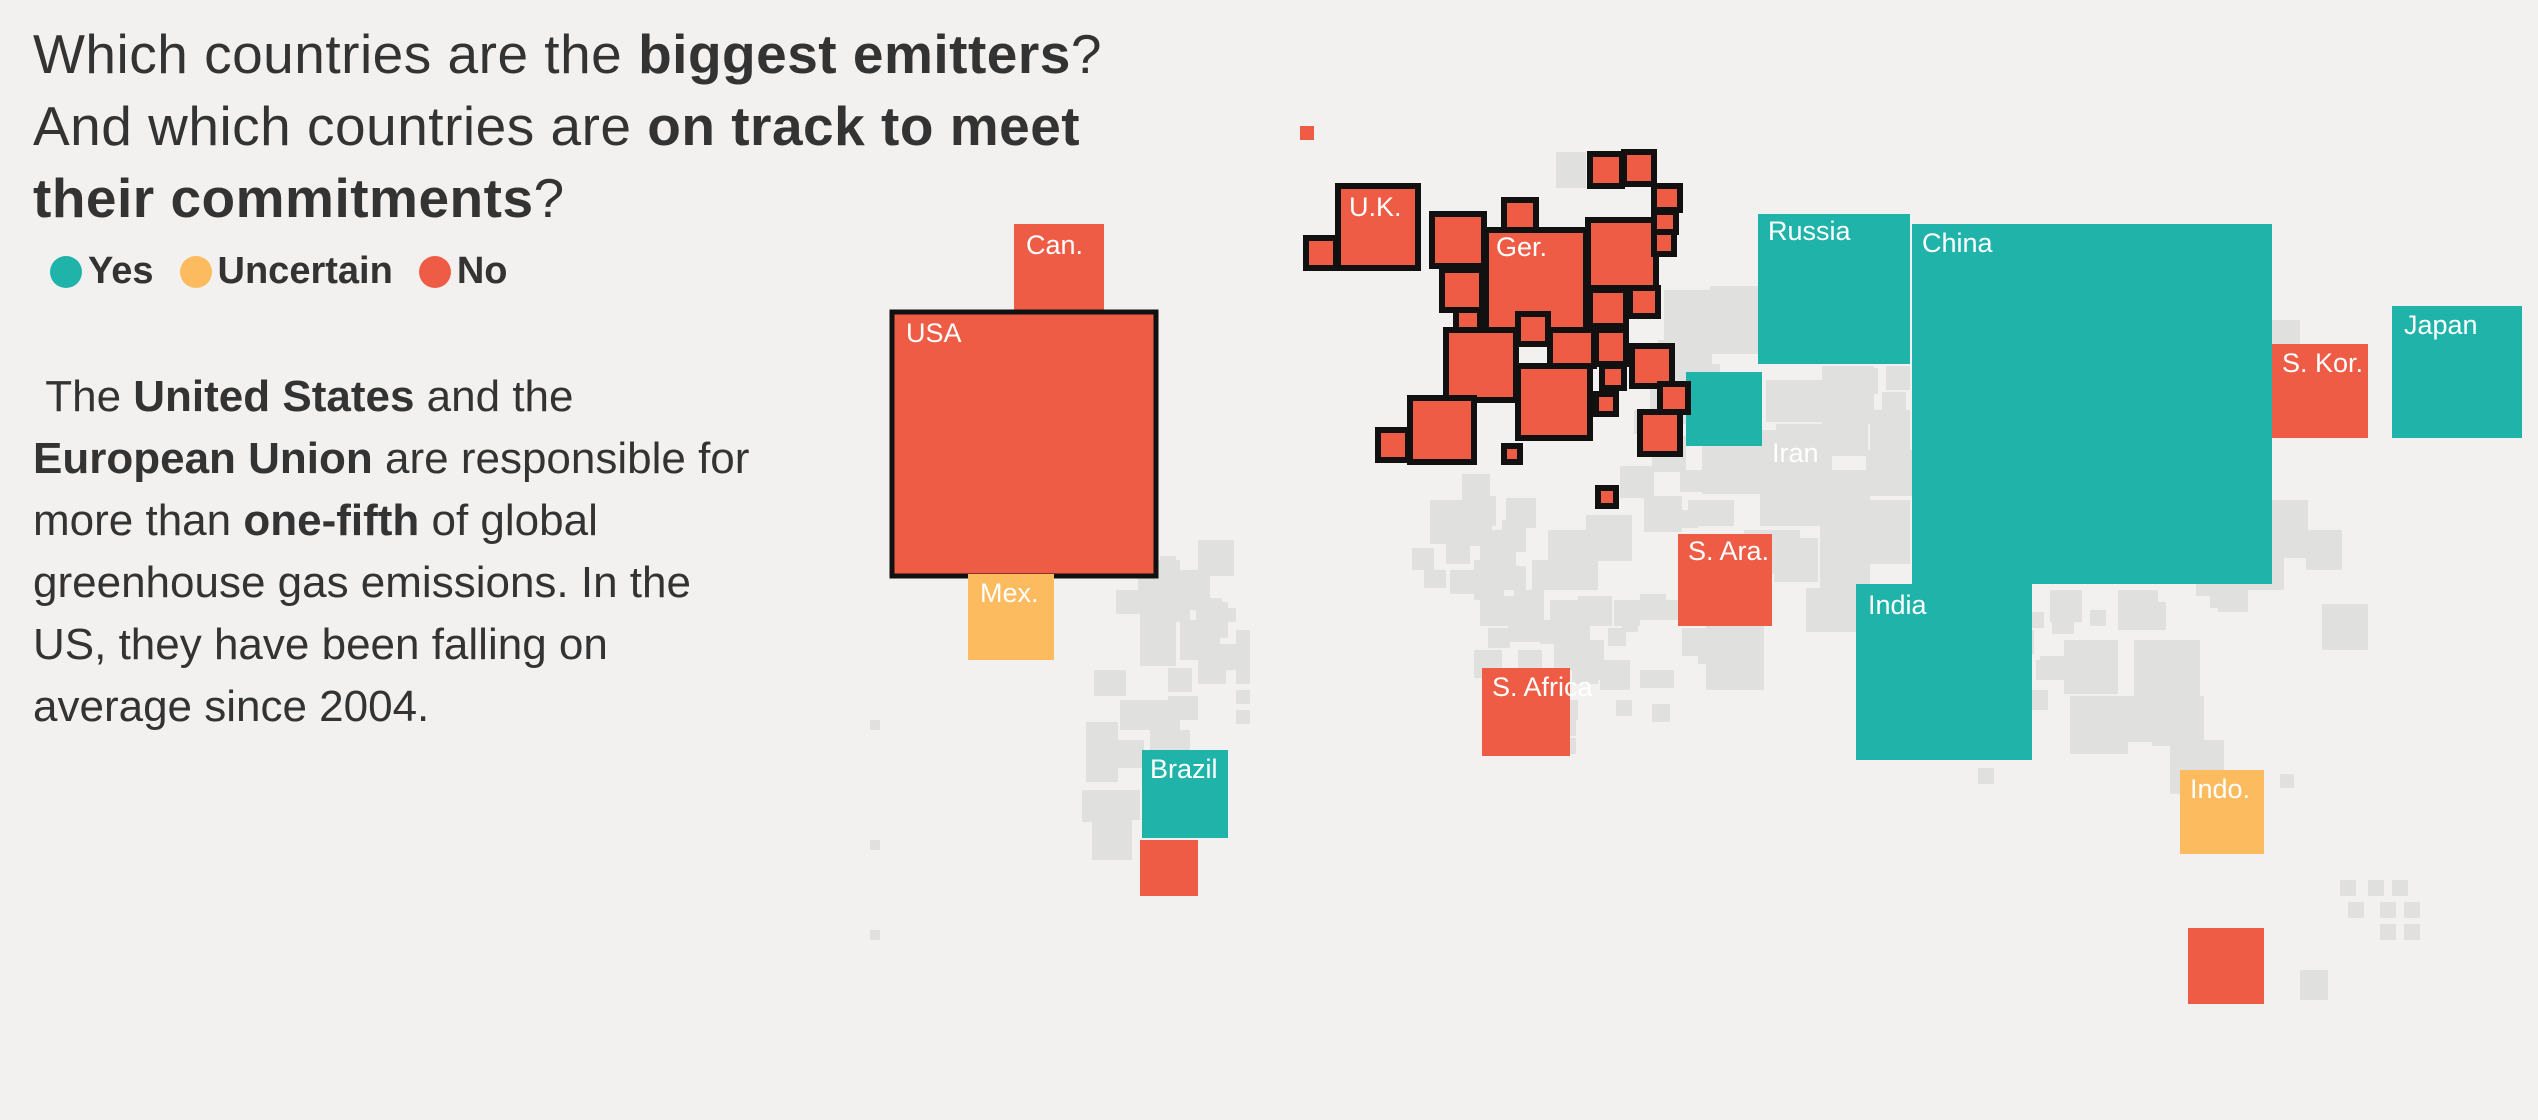  I want to click on label-safrica: S. Africa, so click(1543, 687).